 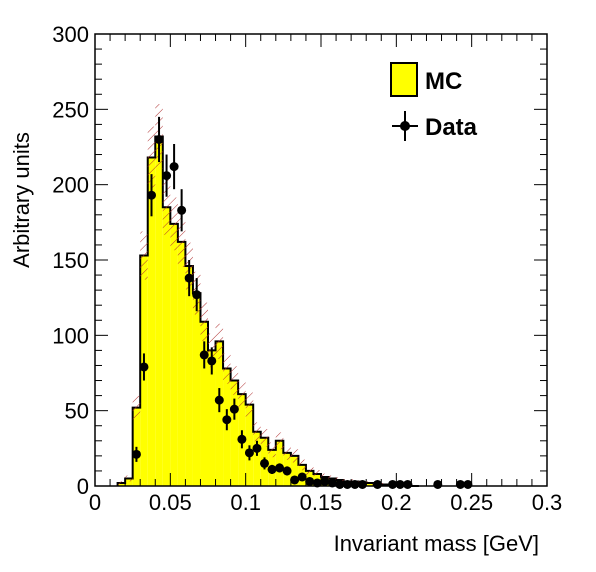 I want to click on y-tick-label: 250, so click(x=70, y=109).